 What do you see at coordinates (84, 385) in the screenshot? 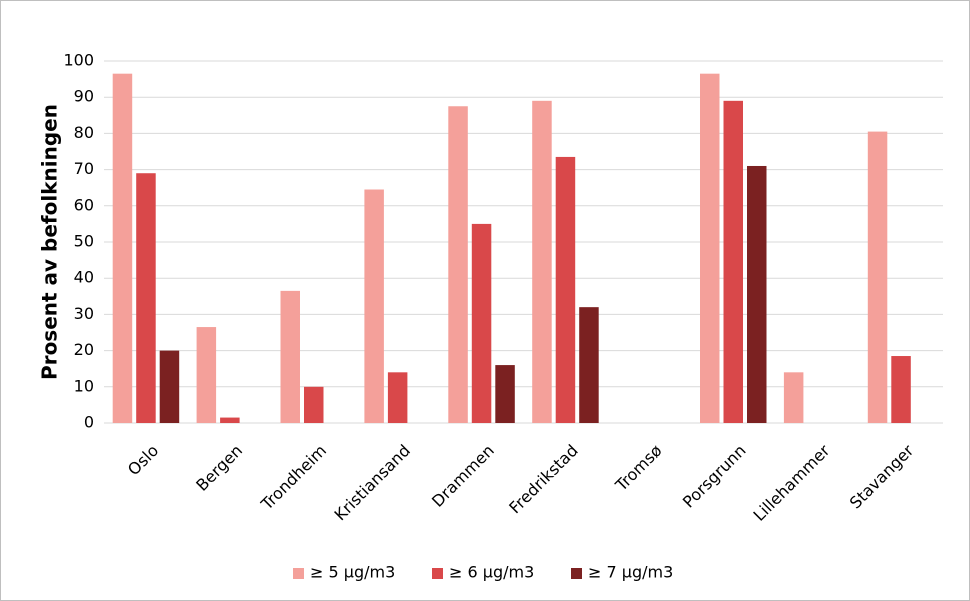
I see `y-tick-label: 10` at bounding box center [84, 385].